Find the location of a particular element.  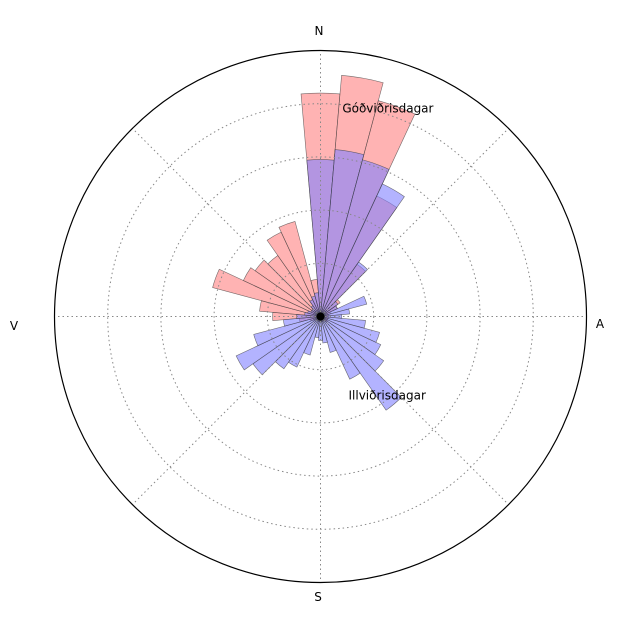

series-2-bars is located at coordinates (320, 280).